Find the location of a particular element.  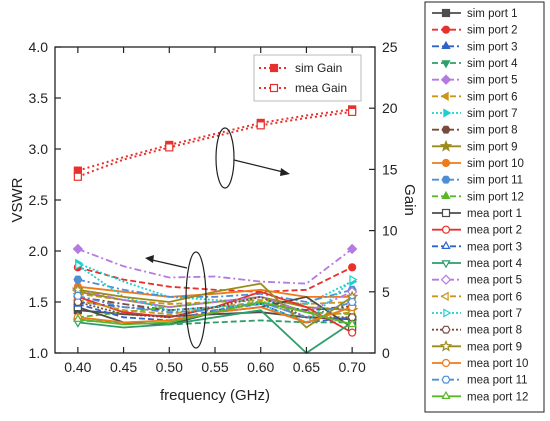

legend-item-sim-port-1: sim port 1 is located at coordinates (475, 14).